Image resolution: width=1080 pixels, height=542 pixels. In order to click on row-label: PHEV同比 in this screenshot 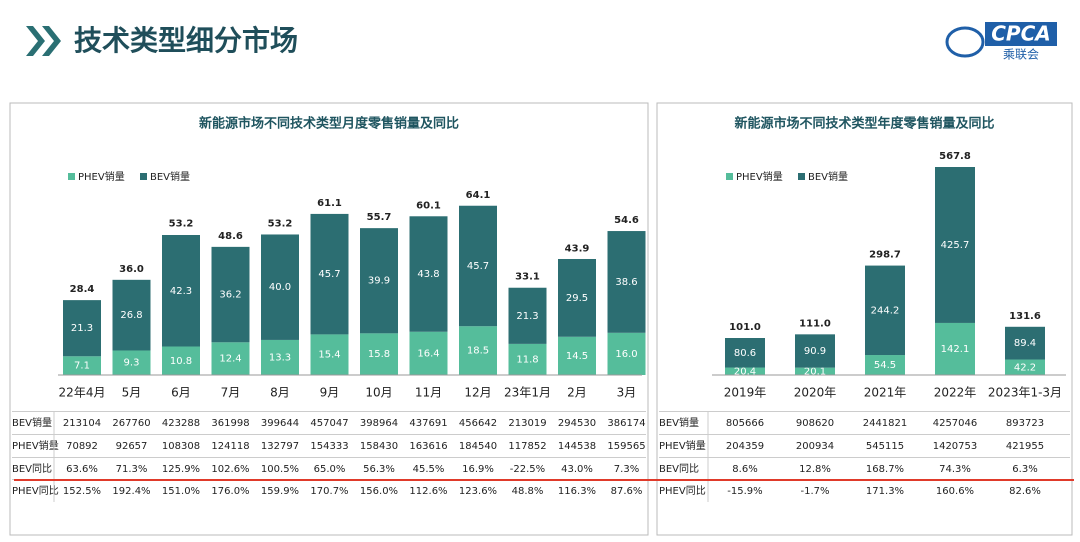, I will do `click(682, 491)`.